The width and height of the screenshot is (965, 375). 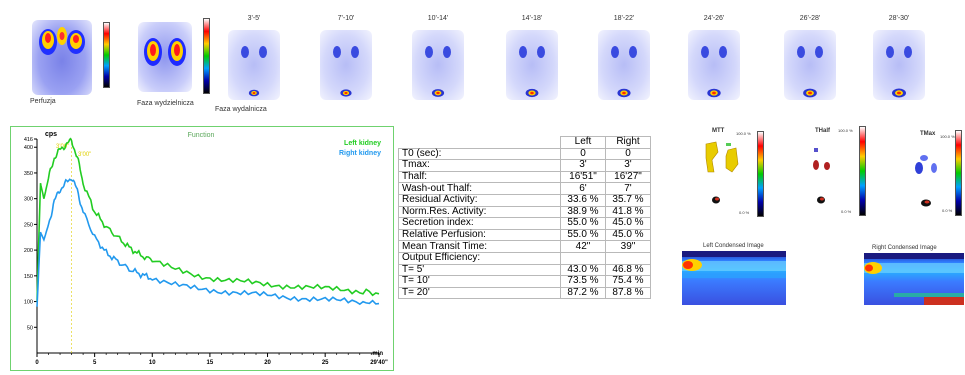 What do you see at coordinates (51, 134) in the screenshot?
I see `y-axis-label: cps` at bounding box center [51, 134].